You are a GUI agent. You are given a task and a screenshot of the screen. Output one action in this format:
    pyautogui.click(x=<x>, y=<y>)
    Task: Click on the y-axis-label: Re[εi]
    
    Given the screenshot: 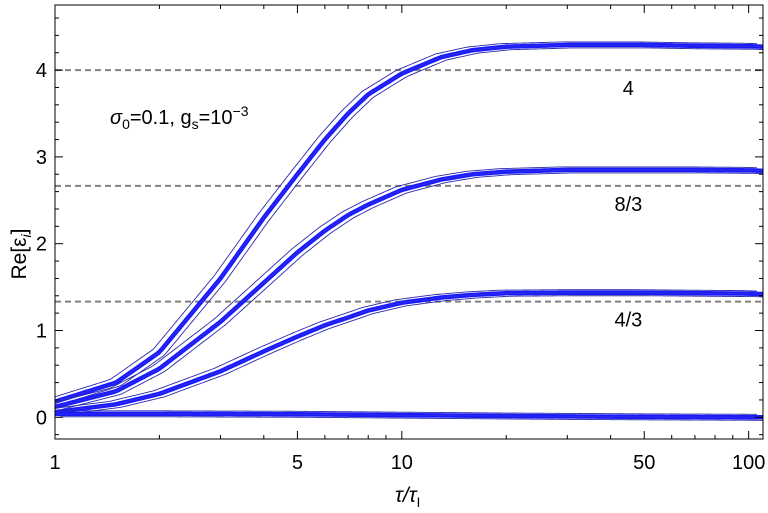 What is the action you would take?
    pyautogui.click(x=21, y=253)
    